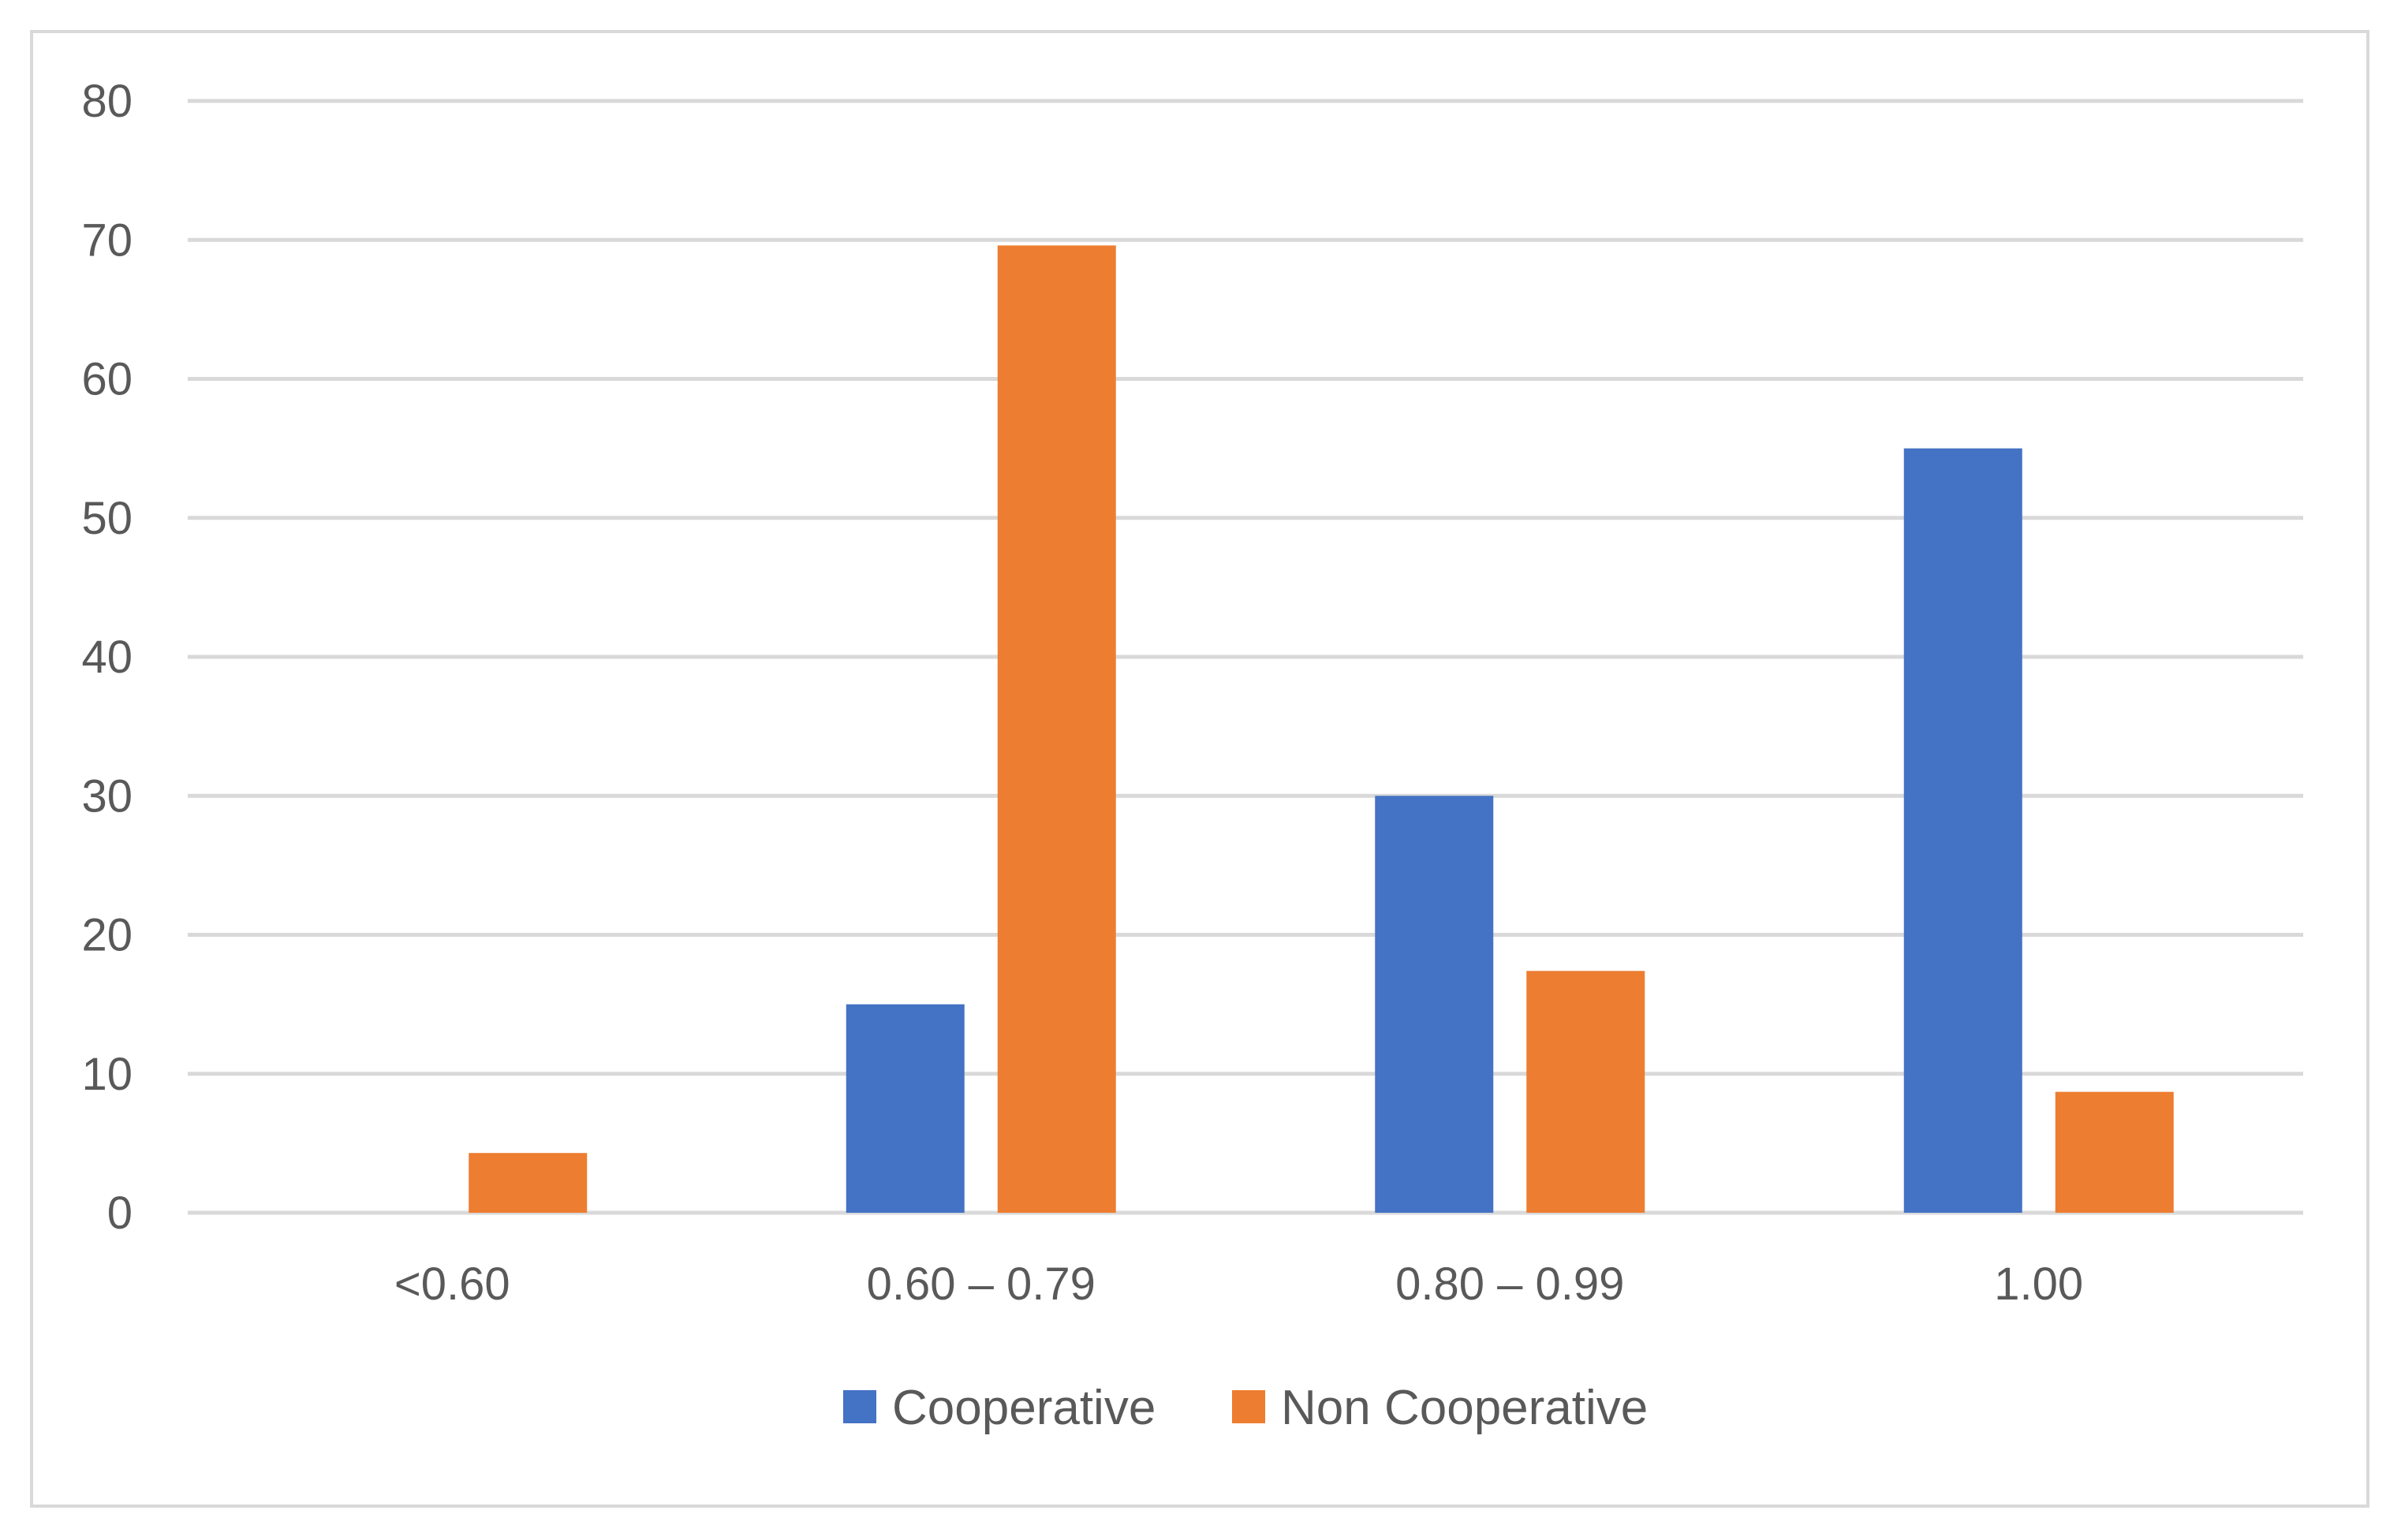  I want to click on y-tick-label: 0, so click(120, 1213).